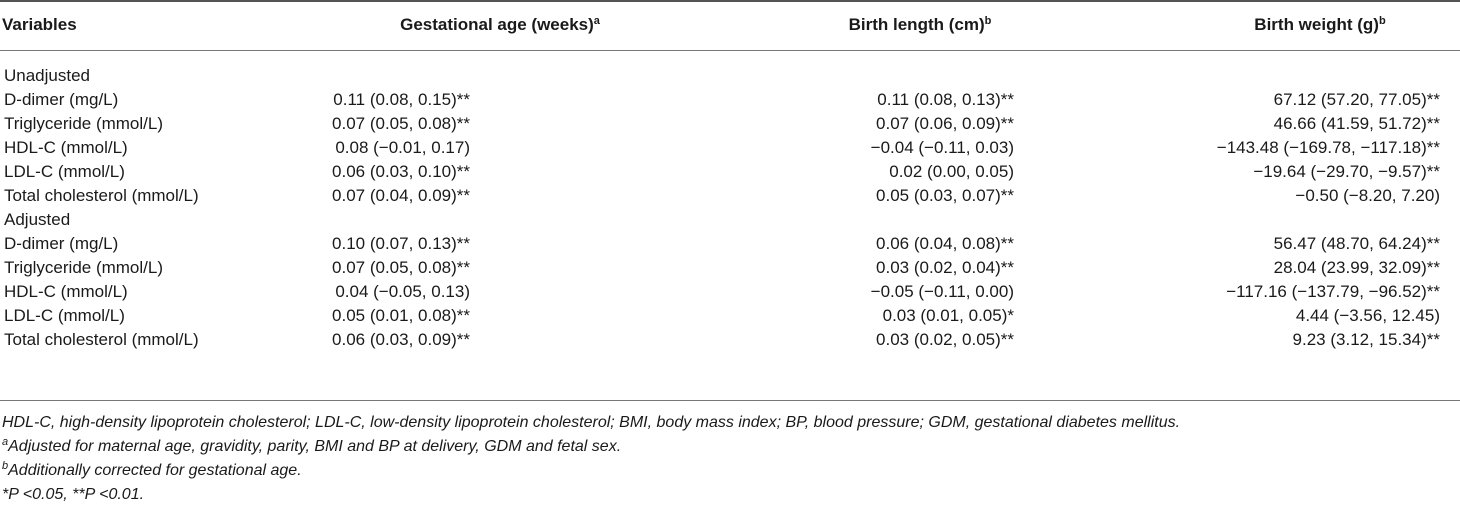  Describe the element at coordinates (401, 243) in the screenshot. I see `cell-gestational-age: 0.10 (0.07, 0.13)**` at that location.